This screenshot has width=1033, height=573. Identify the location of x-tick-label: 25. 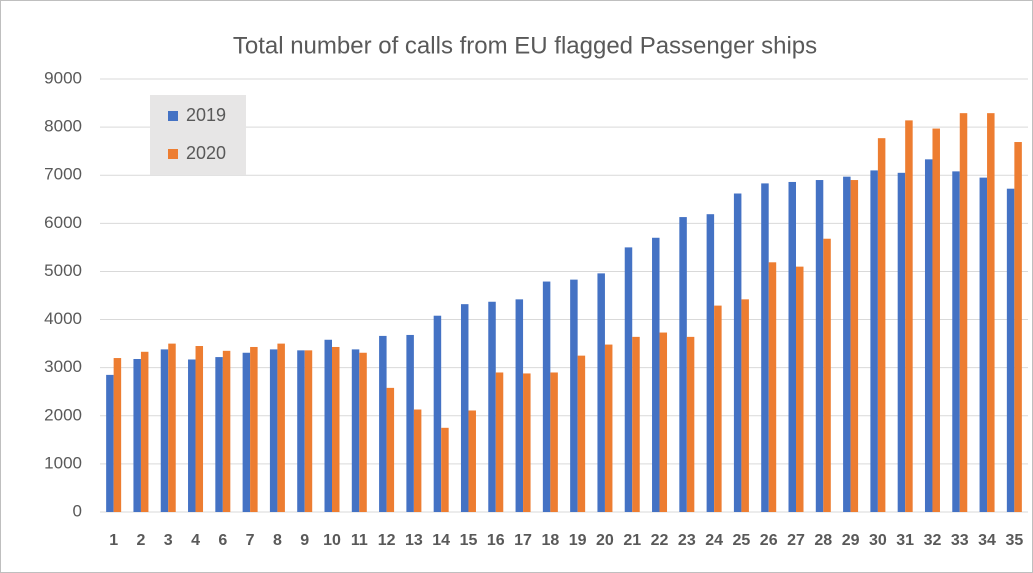
(742, 540).